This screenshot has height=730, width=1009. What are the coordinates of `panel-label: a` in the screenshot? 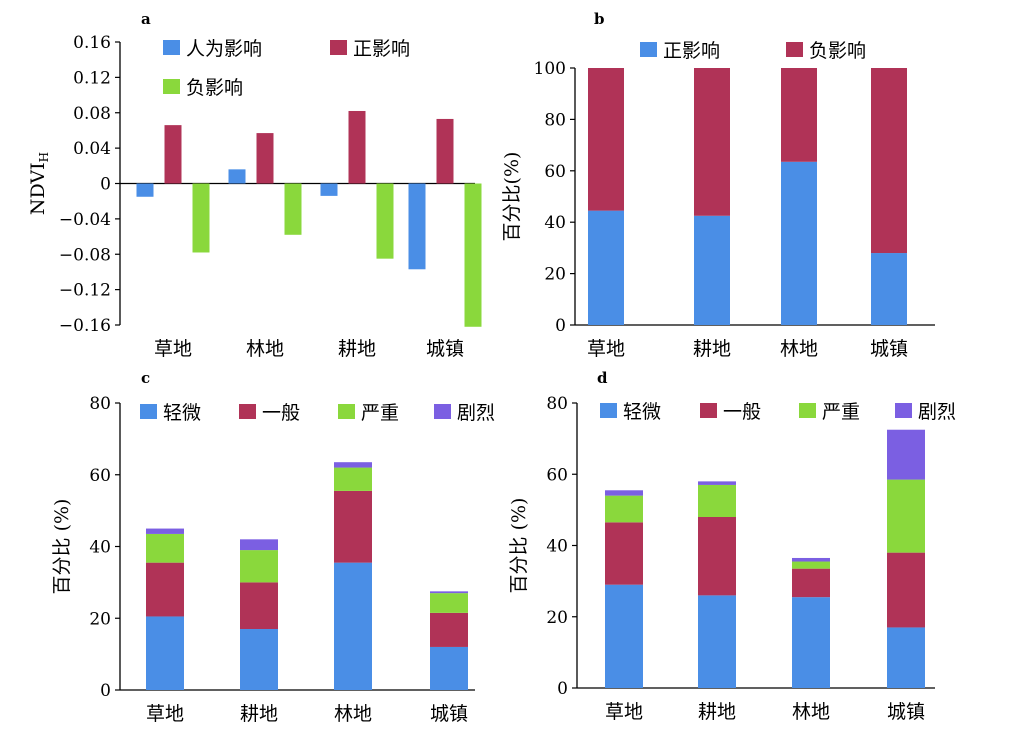 It's located at (146, 19).